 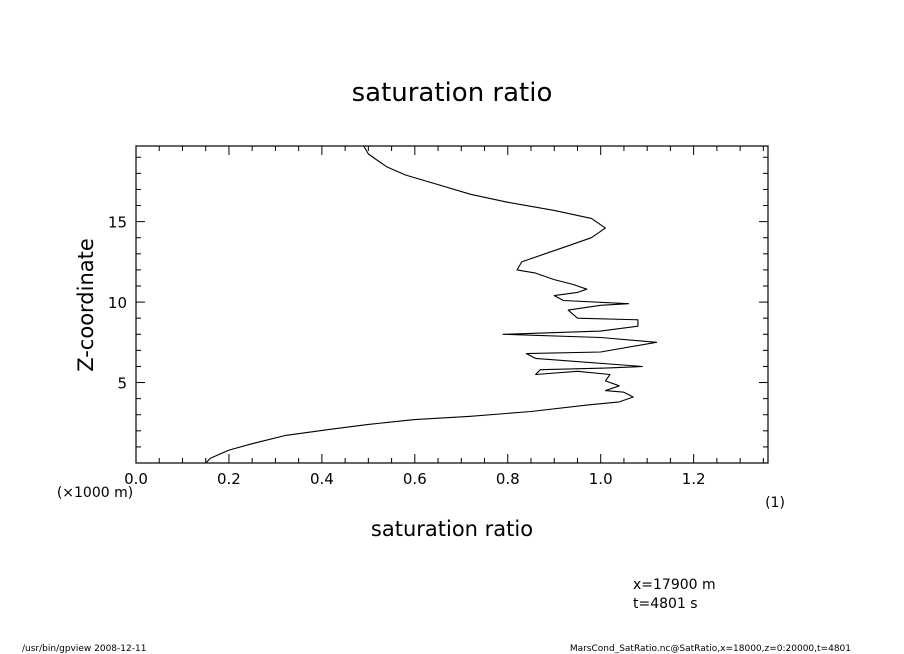 I want to click on y-tick-label: 10, so click(x=117, y=303).